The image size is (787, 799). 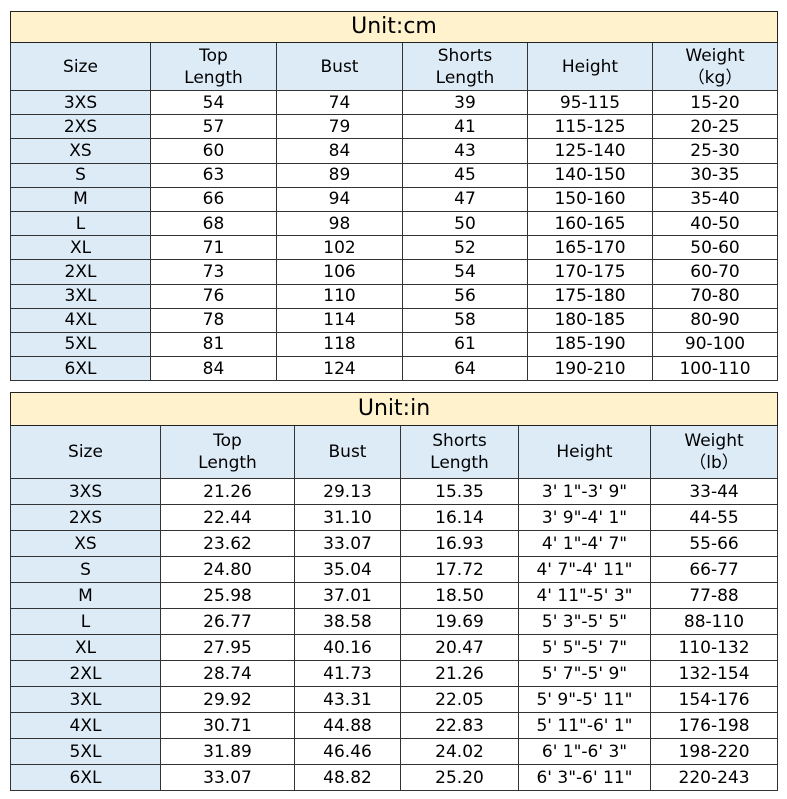 I want to click on table-row: XL 71 102 52 165-170 50-60, so click(x=394, y=248).